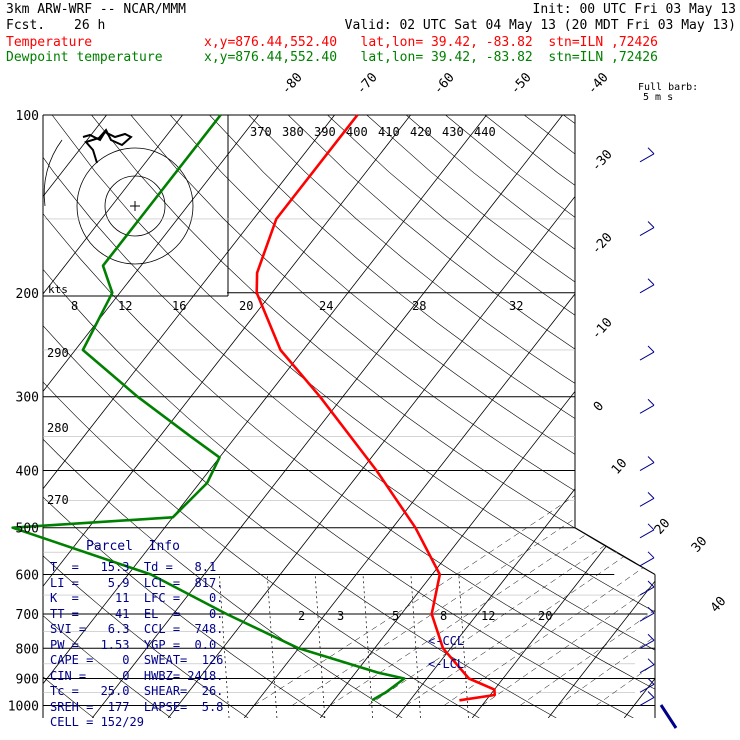 Image resolution: width=740 pixels, height=740 pixels. I want to click on pressure-tick-label: 400, so click(27, 472).